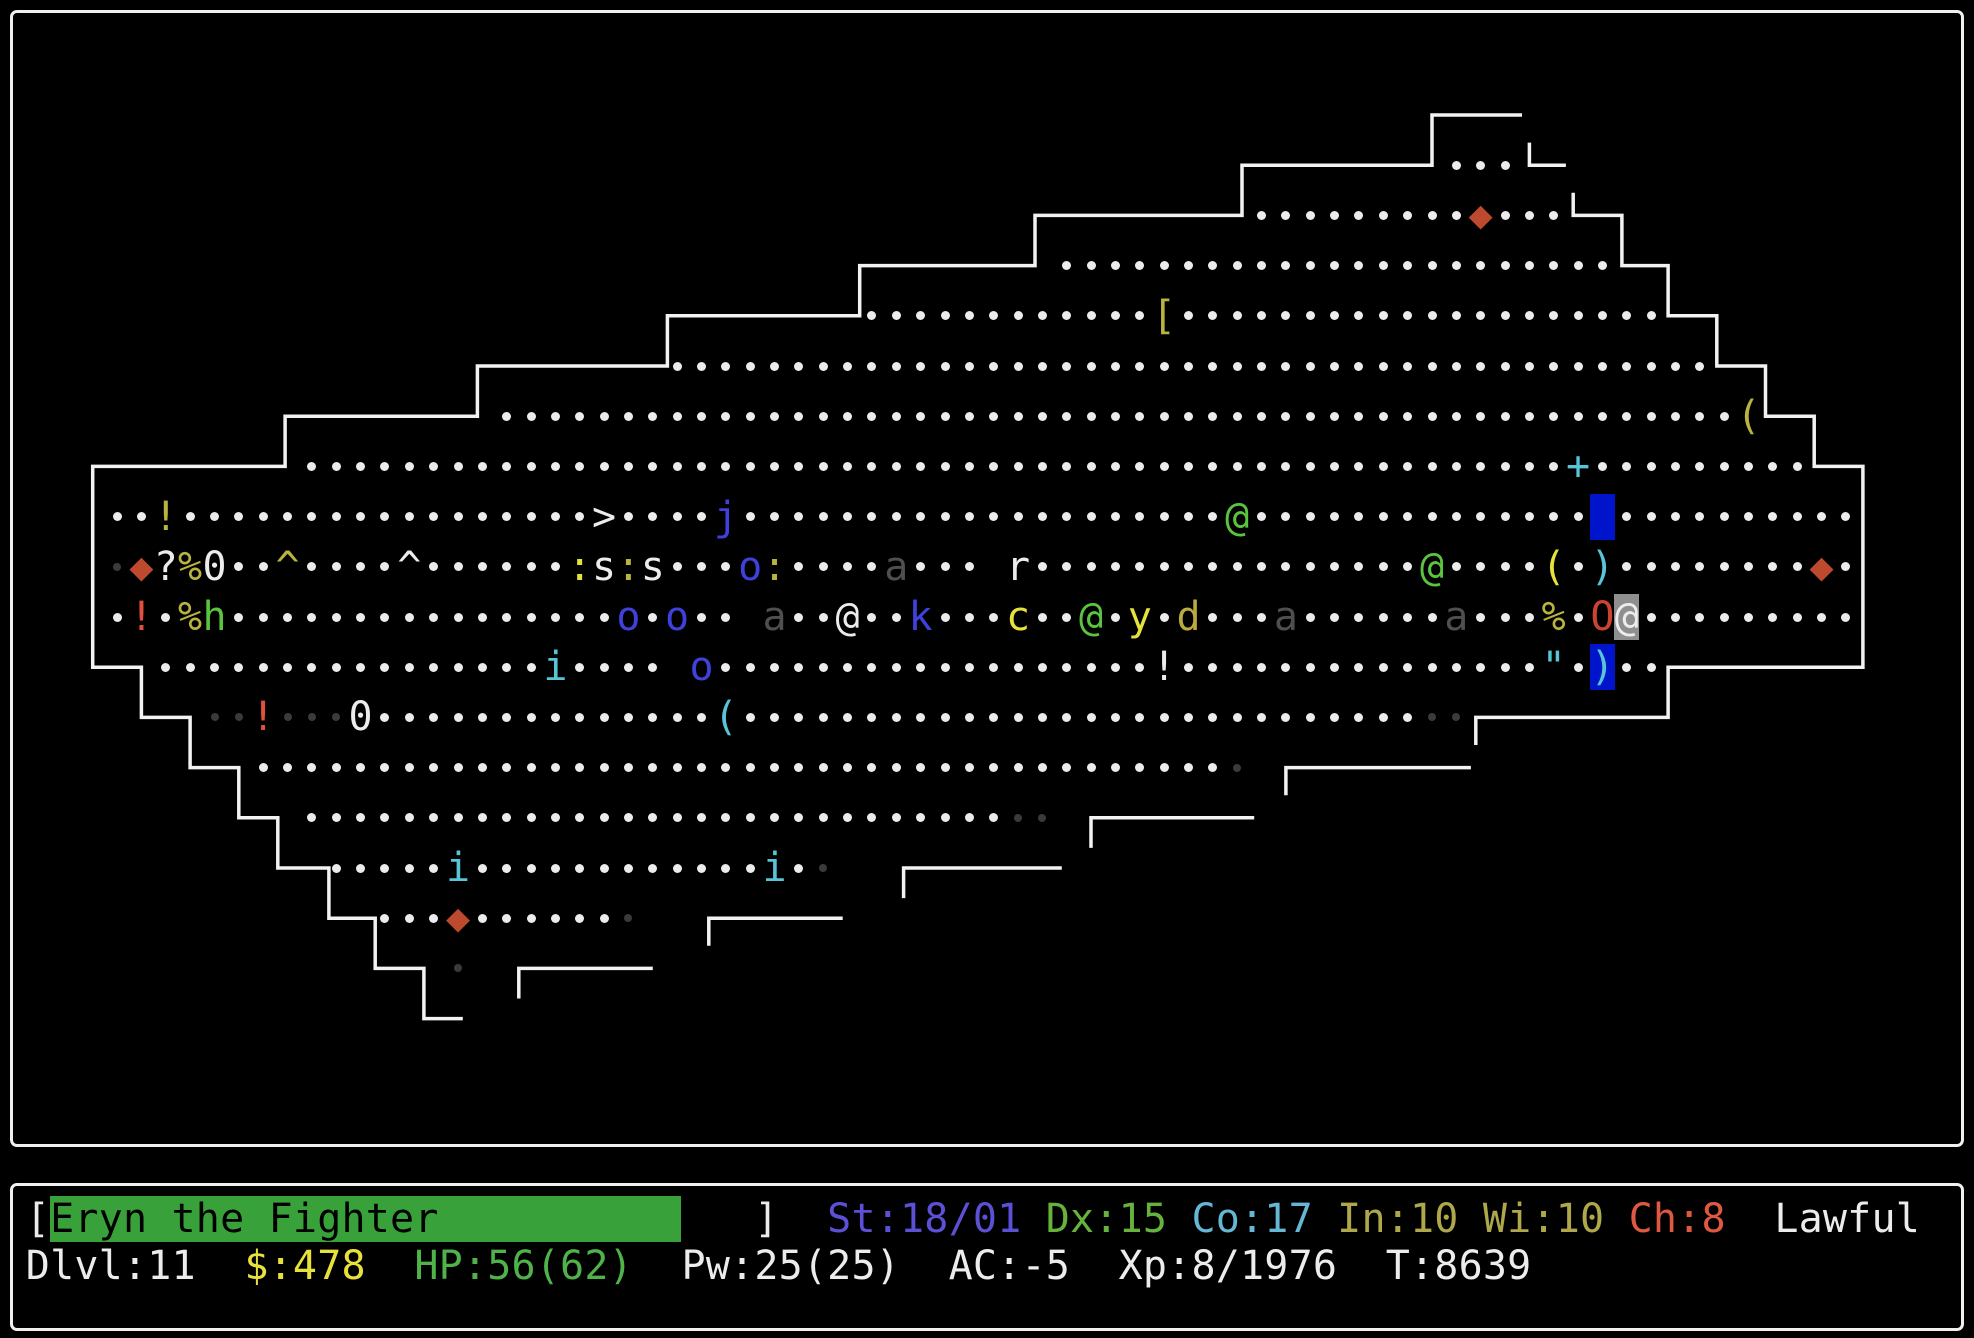 The width and height of the screenshot is (1974, 1338). Describe the element at coordinates (1602, 516) in the screenshot. I see `highlighted-object-cell` at that location.